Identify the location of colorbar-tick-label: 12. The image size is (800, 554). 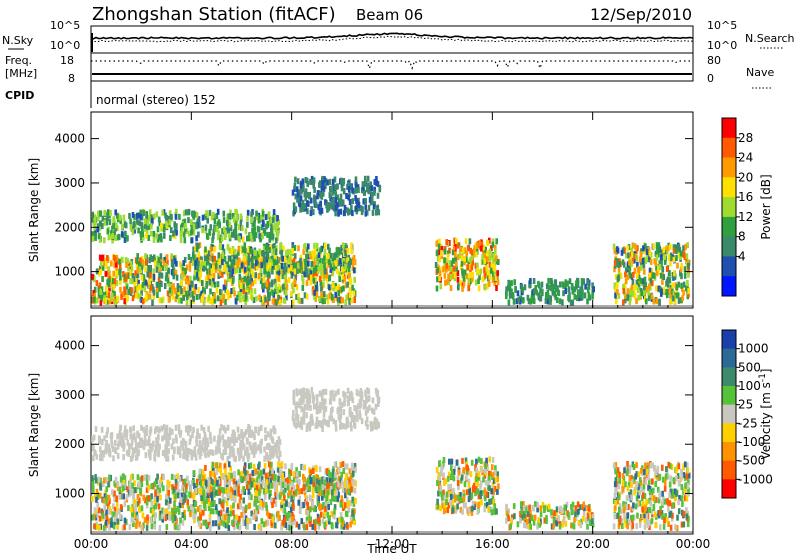
(745, 217).